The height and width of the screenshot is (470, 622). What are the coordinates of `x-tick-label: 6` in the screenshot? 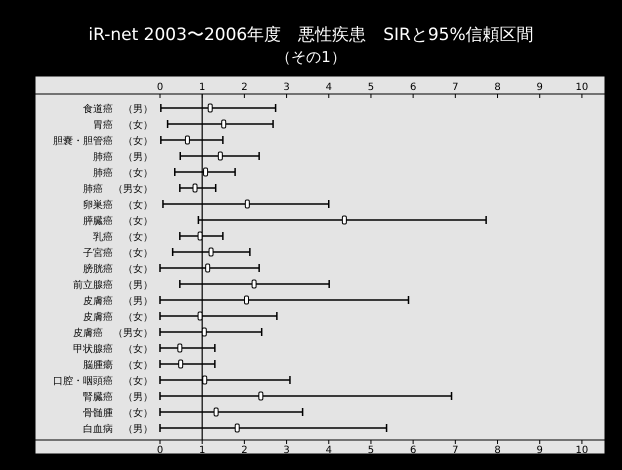 It's located at (413, 87).